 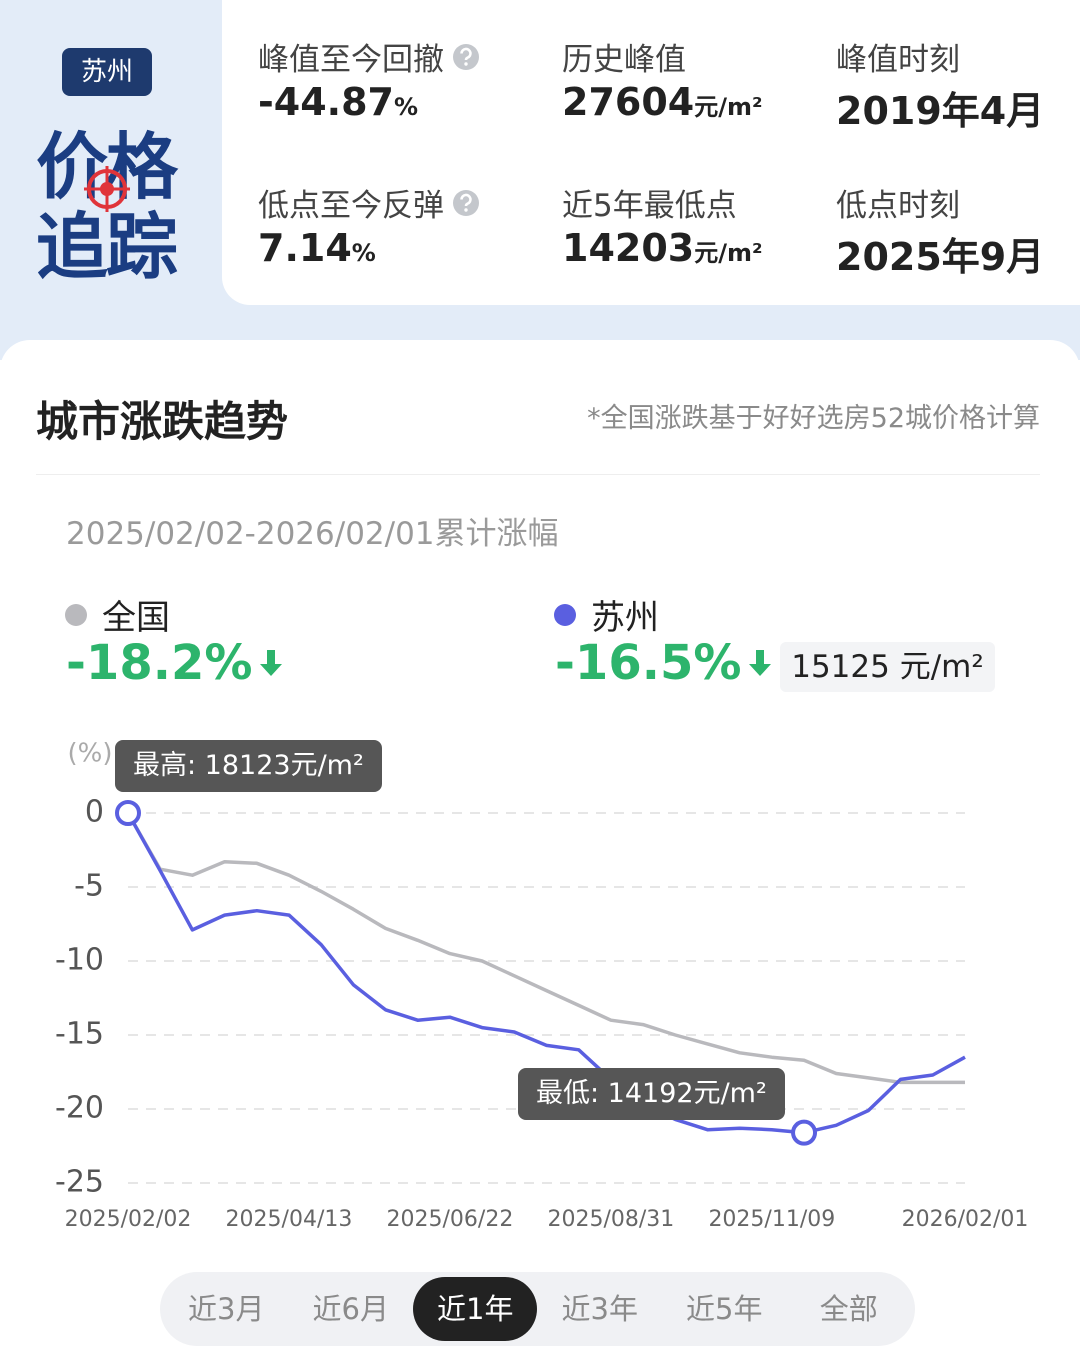 I want to click on stat-number: -44.87, so click(x=326, y=102).